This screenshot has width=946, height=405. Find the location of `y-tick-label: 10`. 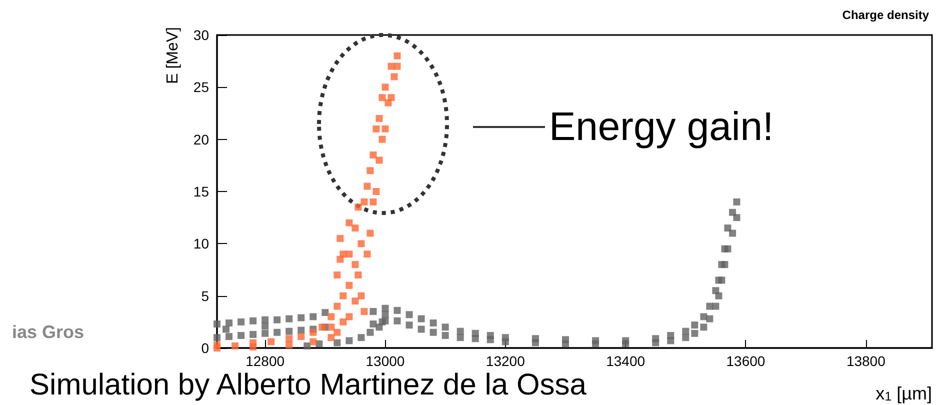

y-tick-label: 10 is located at coordinates (201, 244).